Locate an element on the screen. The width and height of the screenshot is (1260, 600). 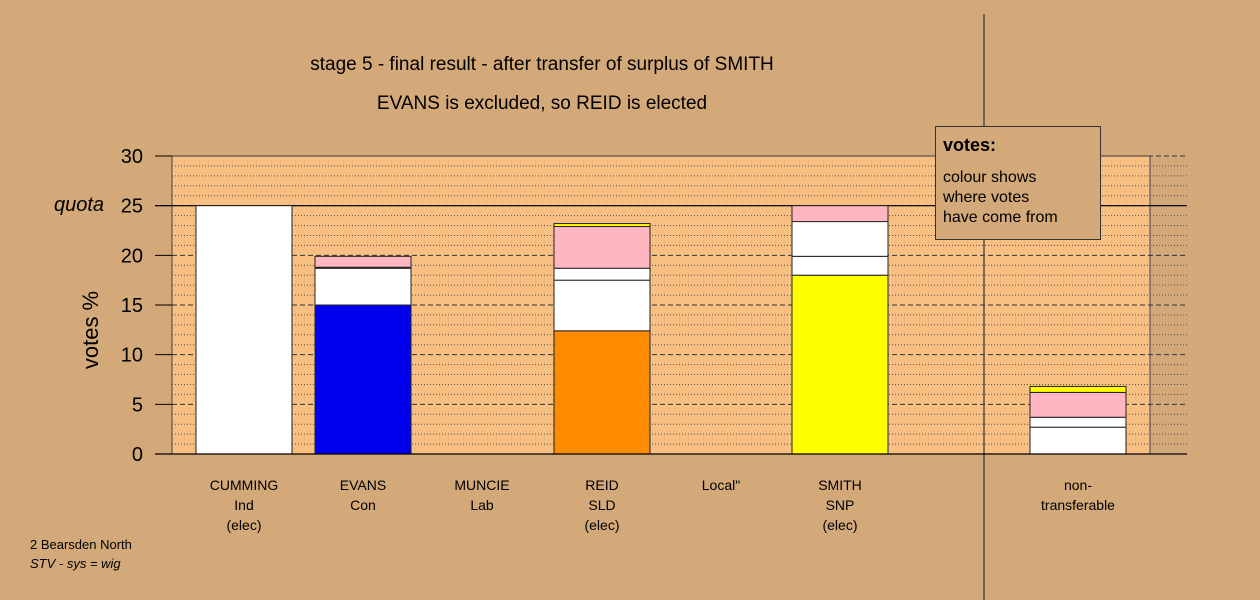
footer-system: STV - sys = wig is located at coordinates (75, 563).